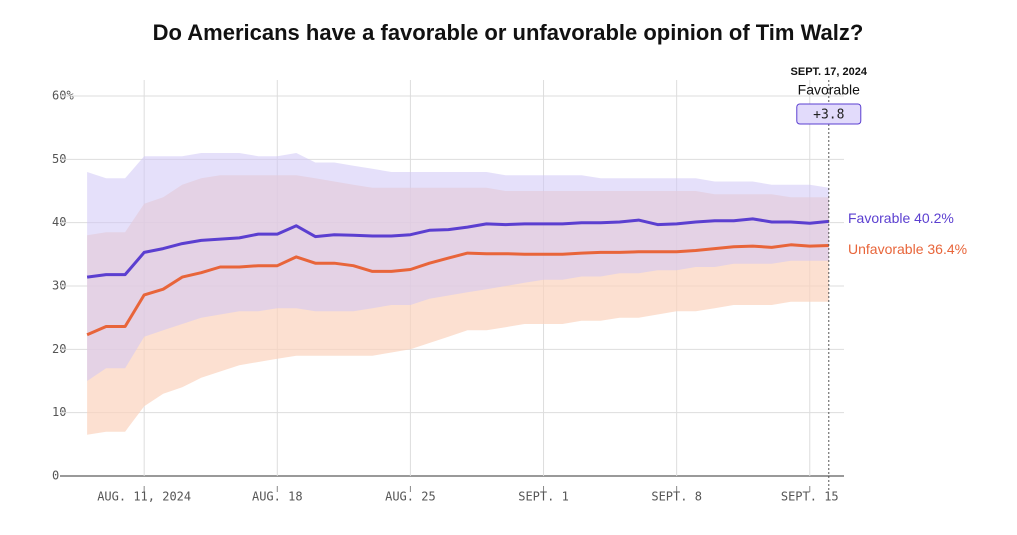 This screenshot has height=535, width=1017. What do you see at coordinates (829, 72) in the screenshot?
I see `tooltip-date: SEPT. 17, 2024` at bounding box center [829, 72].